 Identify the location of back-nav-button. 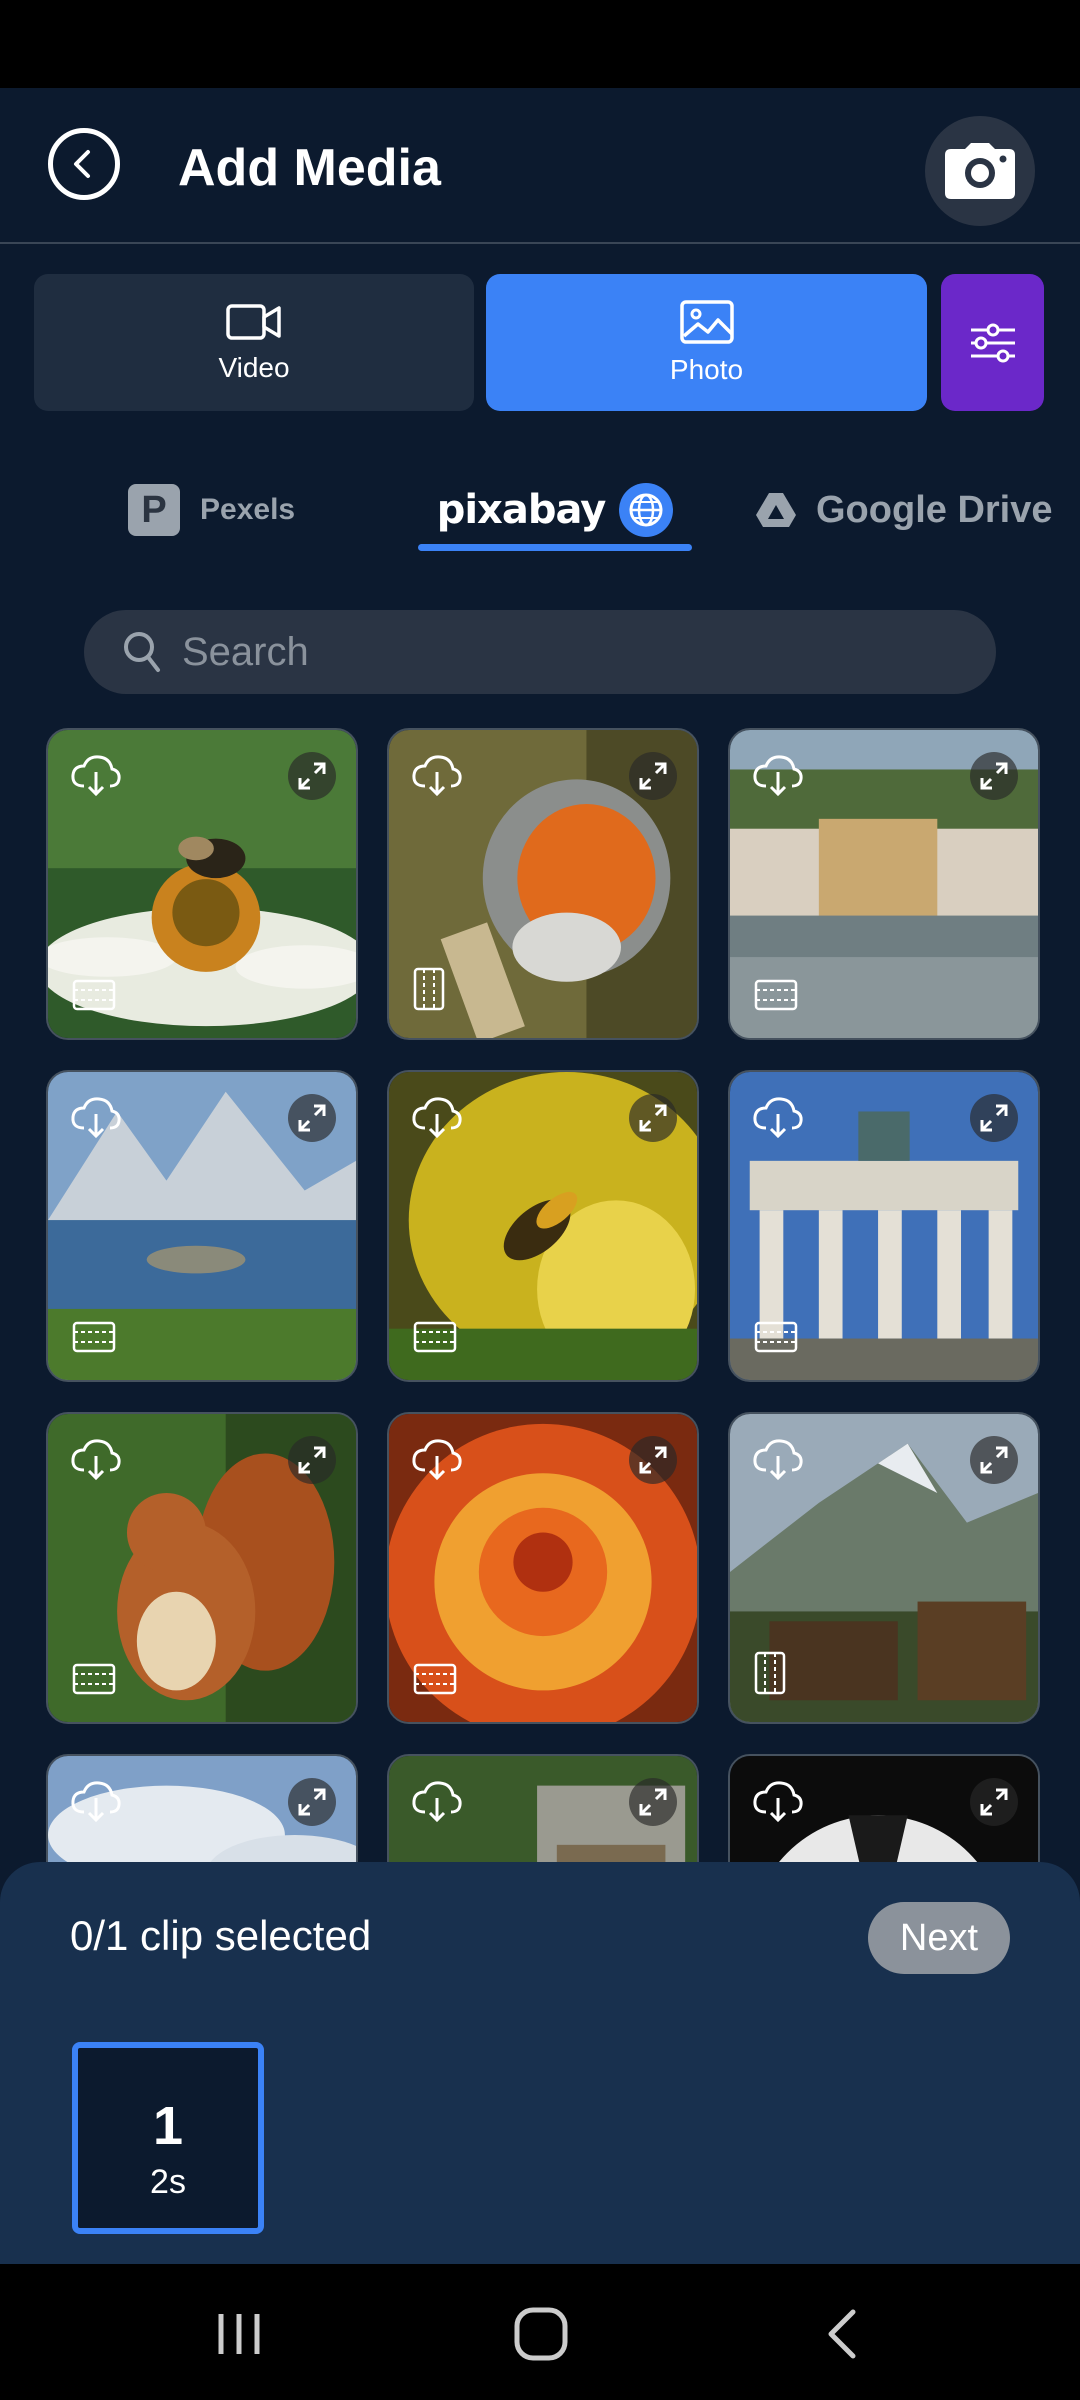
(843, 2334).